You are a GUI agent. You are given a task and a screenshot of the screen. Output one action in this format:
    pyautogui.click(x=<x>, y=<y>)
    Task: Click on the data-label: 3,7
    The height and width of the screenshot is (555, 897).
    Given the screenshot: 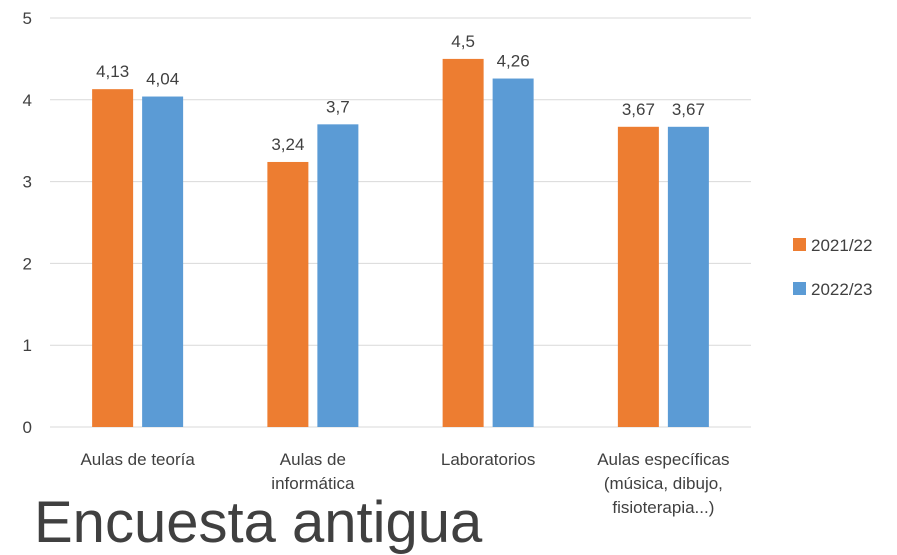 What is the action you would take?
    pyautogui.click(x=338, y=106)
    